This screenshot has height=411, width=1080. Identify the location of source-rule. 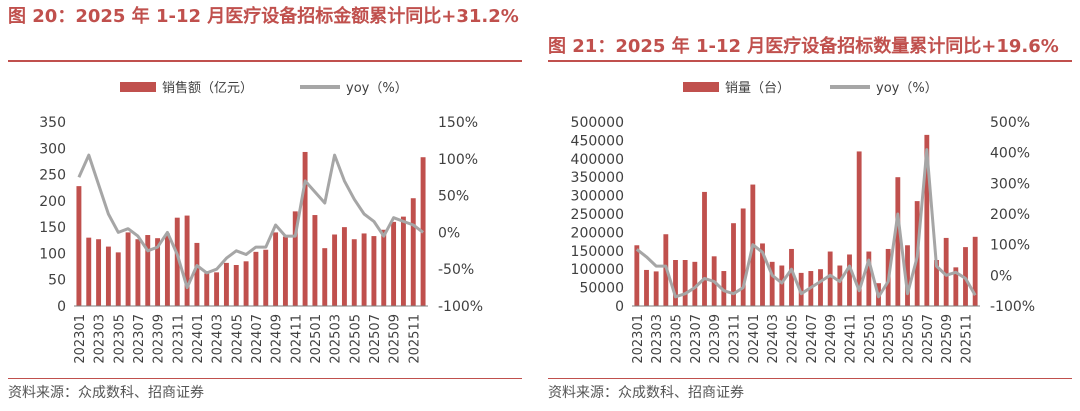
(810, 378).